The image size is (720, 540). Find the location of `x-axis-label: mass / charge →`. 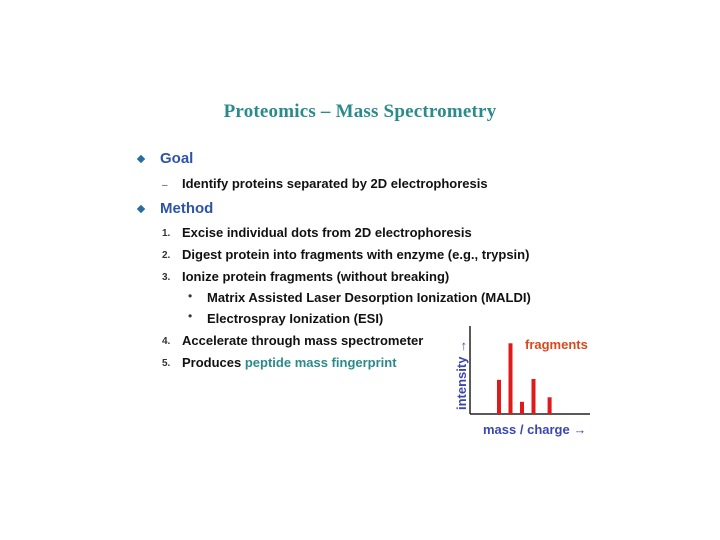

x-axis-label: mass / charge → is located at coordinates (534, 429).